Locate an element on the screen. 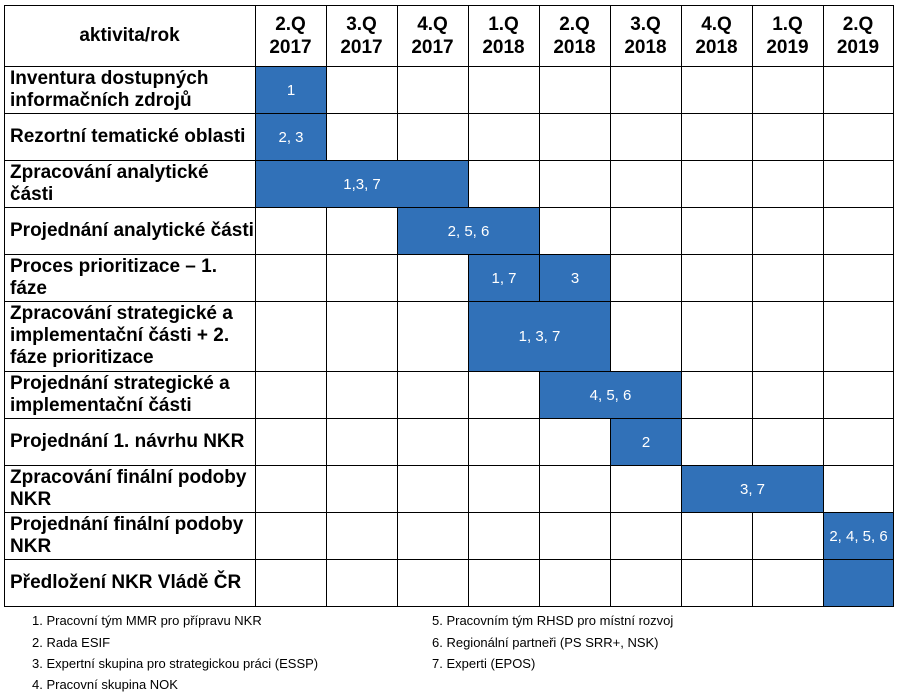  gantt-bar: 3 is located at coordinates (575, 278).